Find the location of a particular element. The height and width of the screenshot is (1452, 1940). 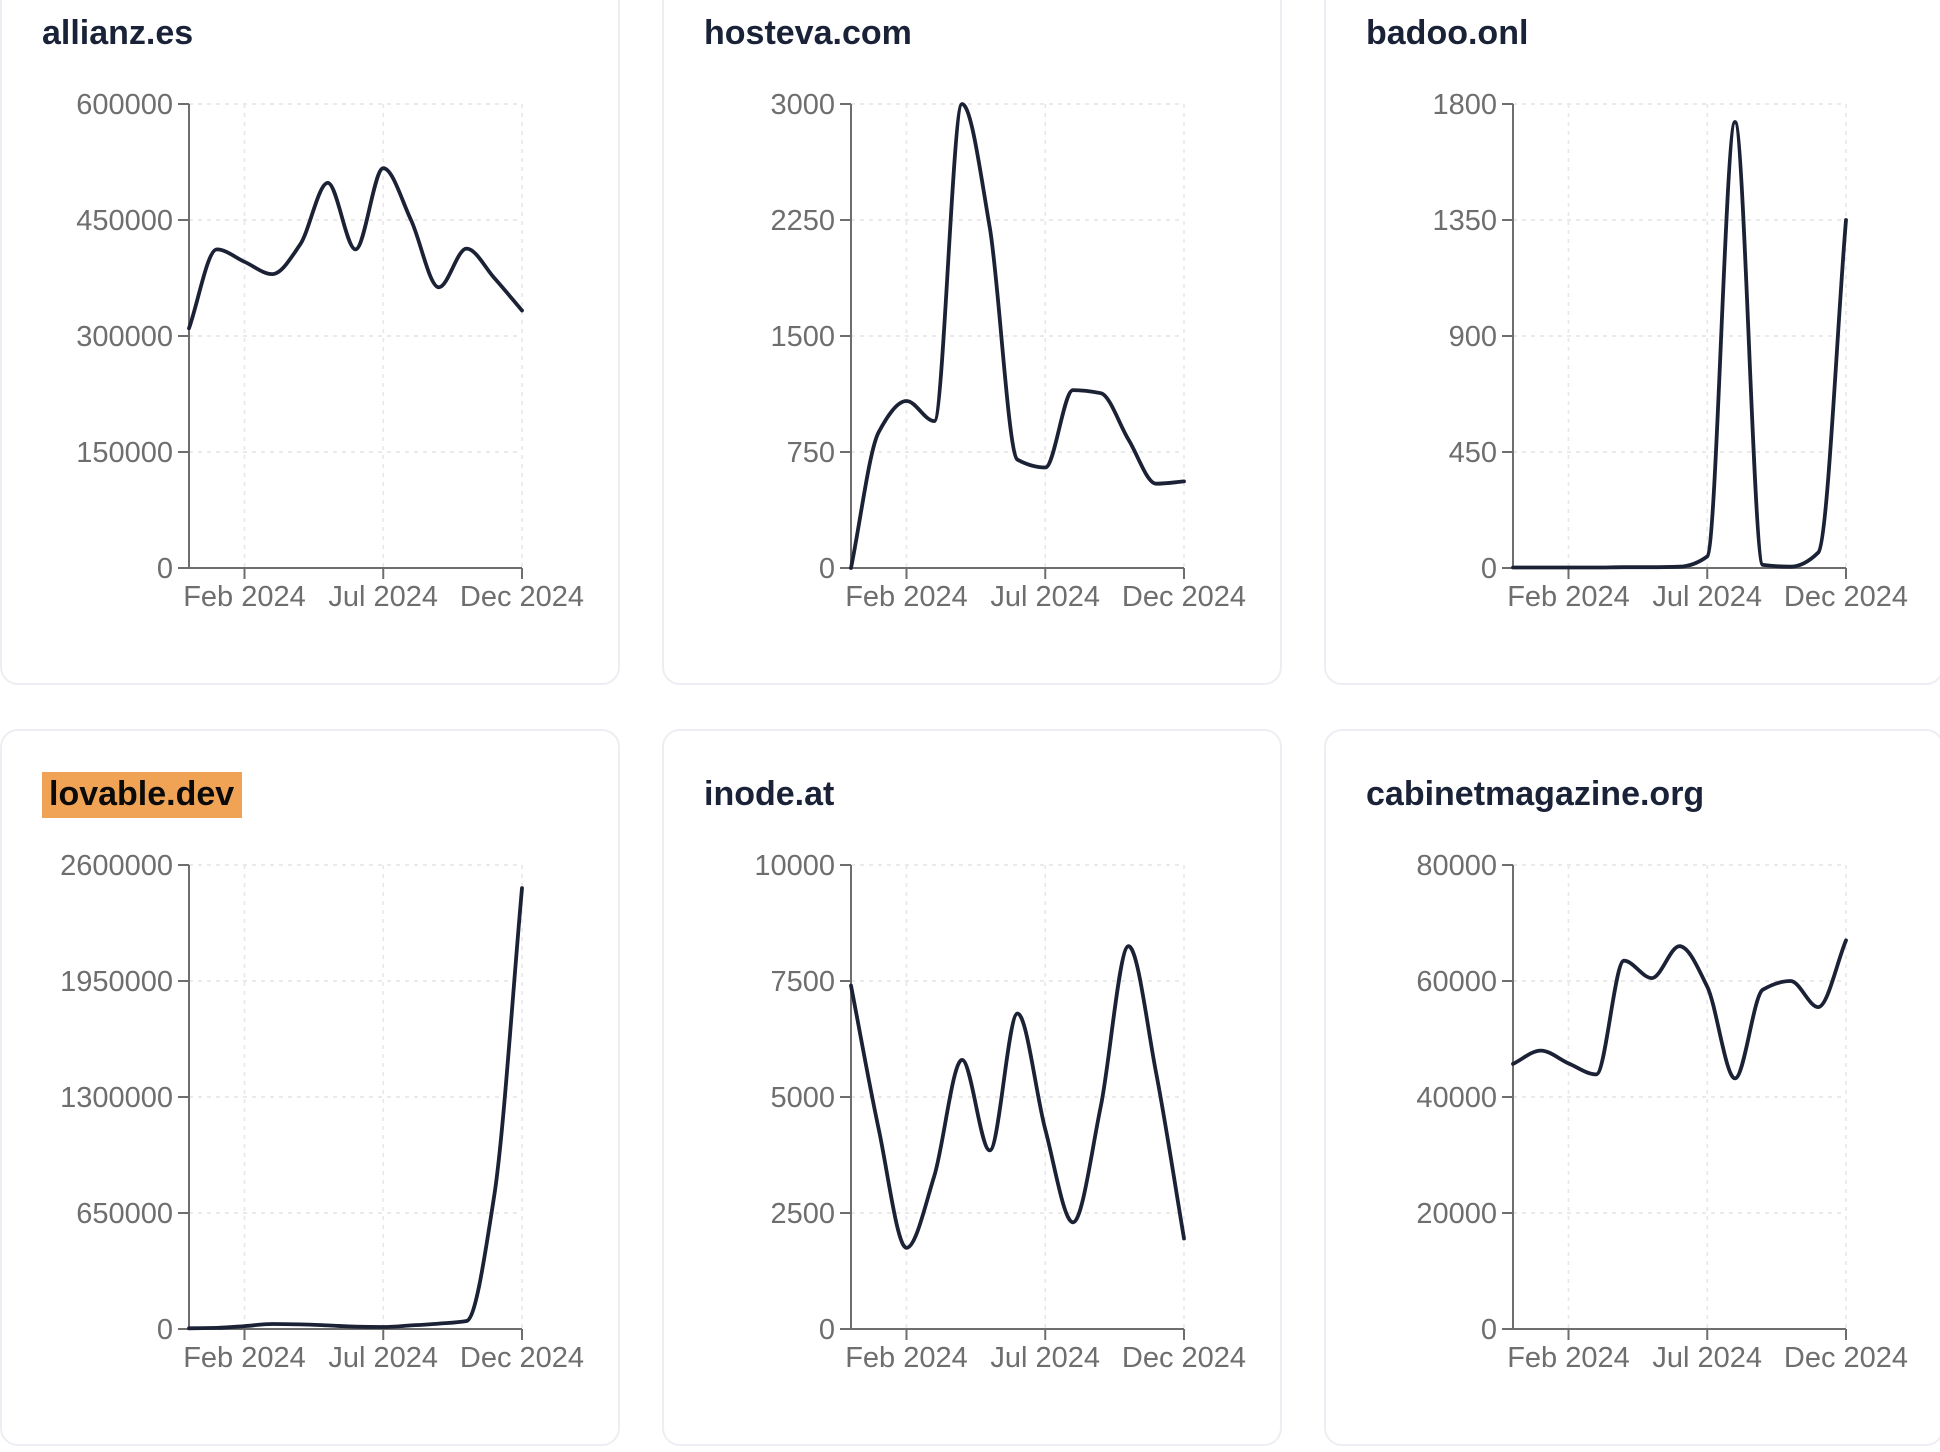

y-tick-label: 300000 is located at coordinates (124, 337).